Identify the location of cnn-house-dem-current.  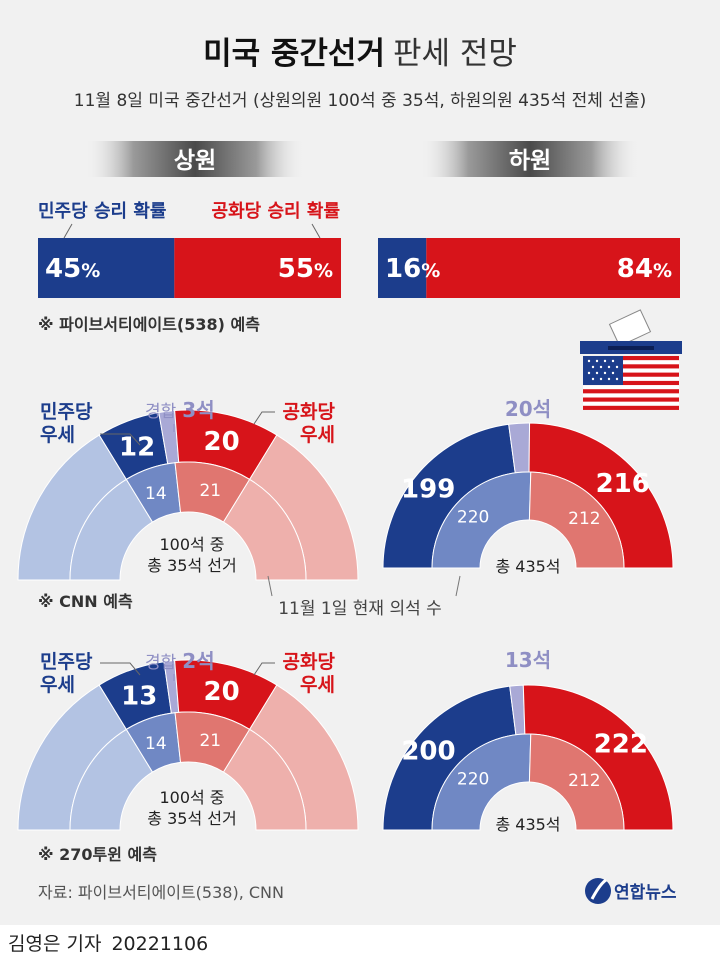
(481, 520).